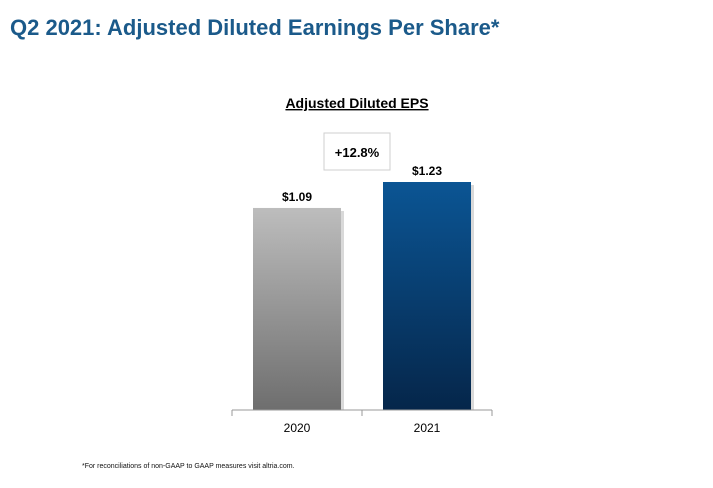 The width and height of the screenshot is (713, 488). I want to click on growth-annotation-text: +12.8%, so click(357, 152).